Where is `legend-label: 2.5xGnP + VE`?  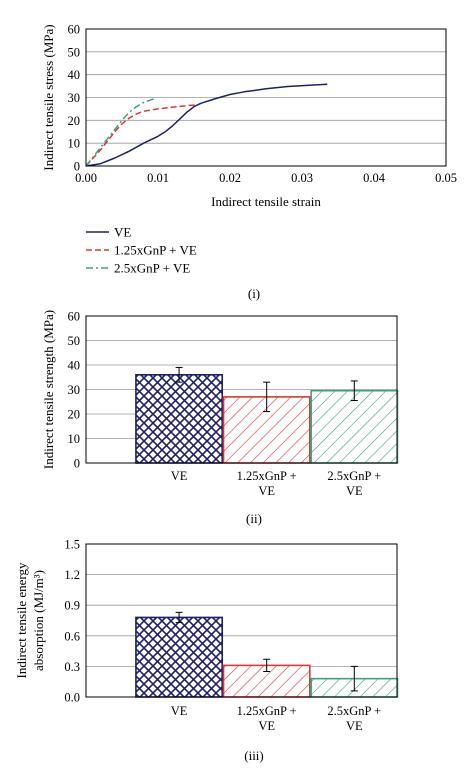
legend-label: 2.5xGnP + VE is located at coordinates (152, 268).